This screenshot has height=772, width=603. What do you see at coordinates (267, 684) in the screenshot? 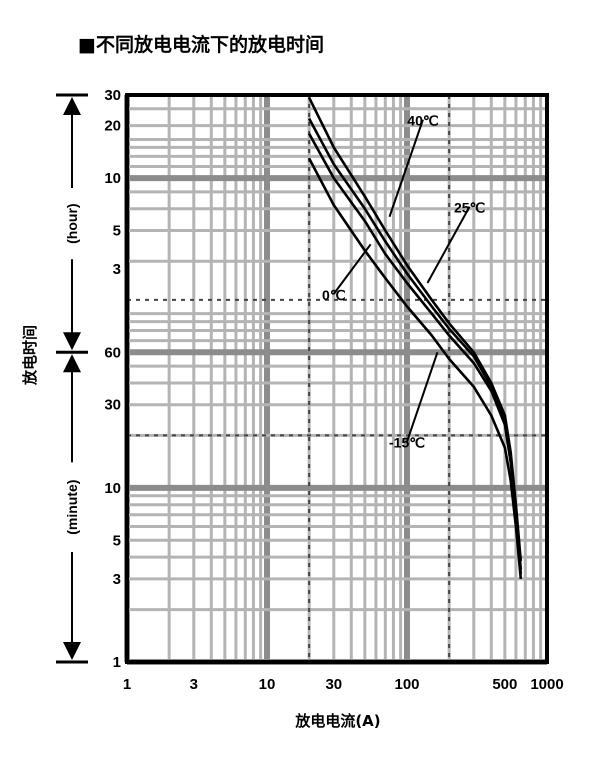
I see `x-tick-label: 10` at bounding box center [267, 684].